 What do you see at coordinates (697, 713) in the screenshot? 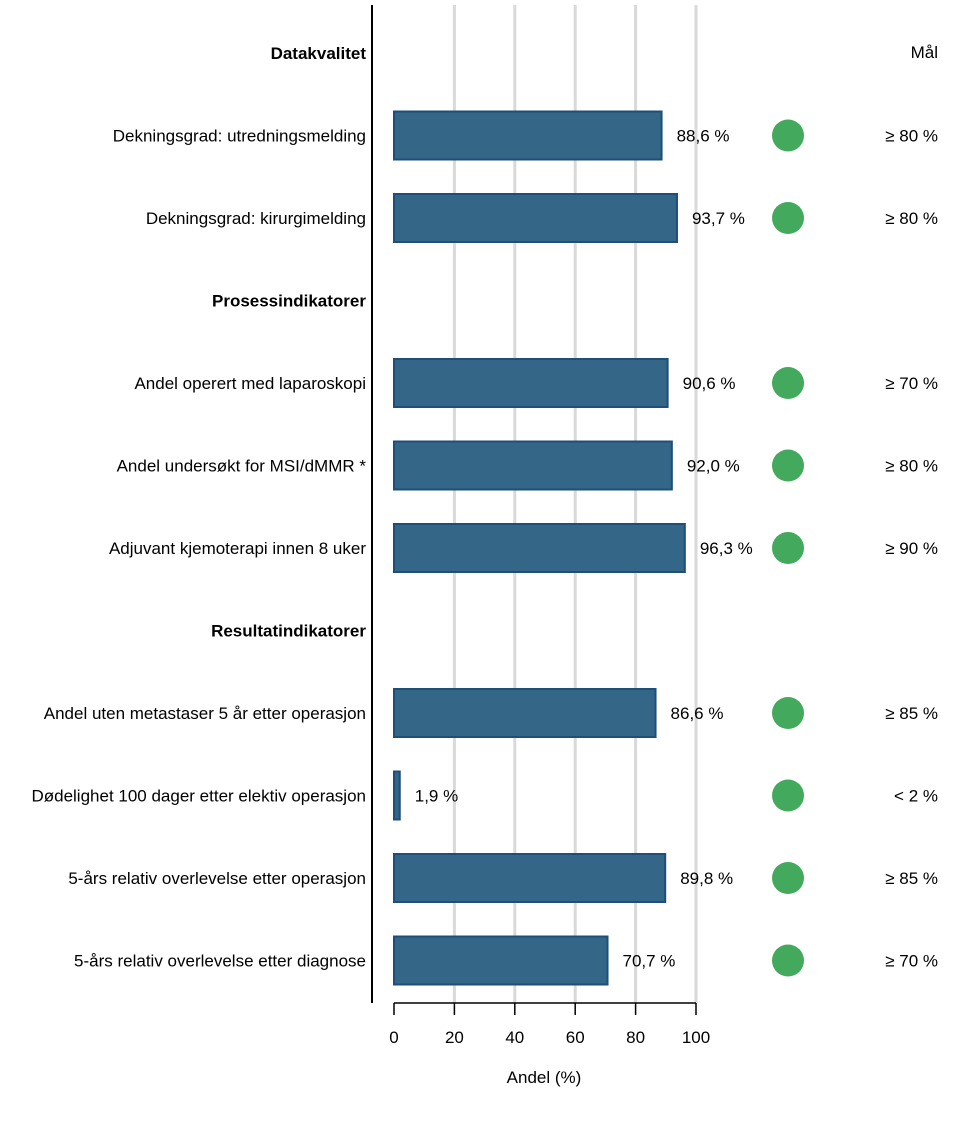
I see `data-label: 86,6 %` at bounding box center [697, 713].